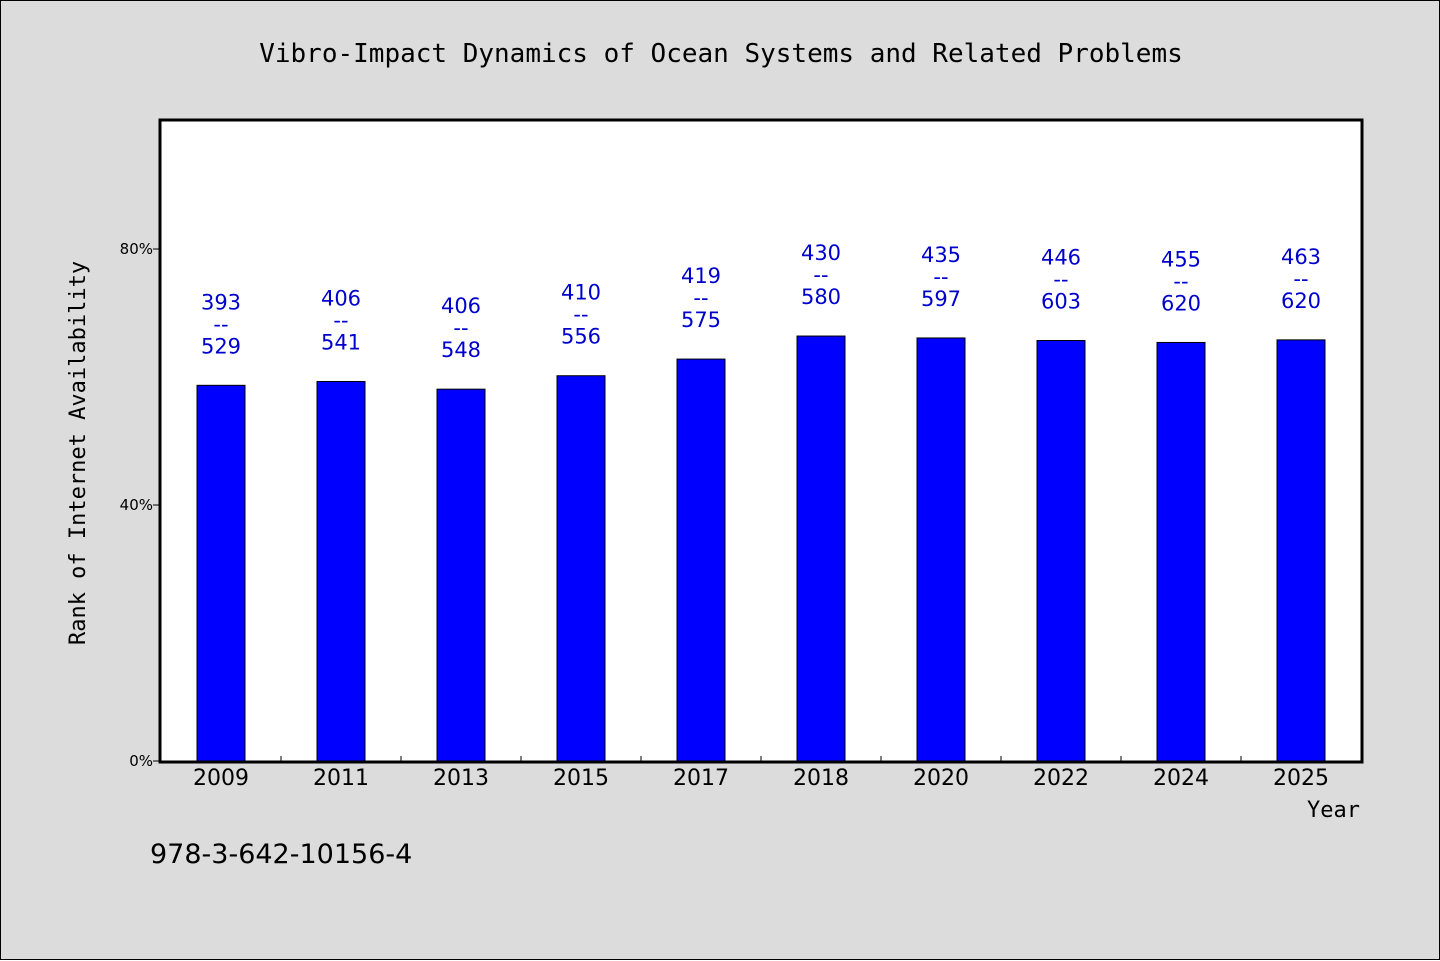  Describe the element at coordinates (1181, 778) in the screenshot. I see `x-tick-label: 2024` at that location.